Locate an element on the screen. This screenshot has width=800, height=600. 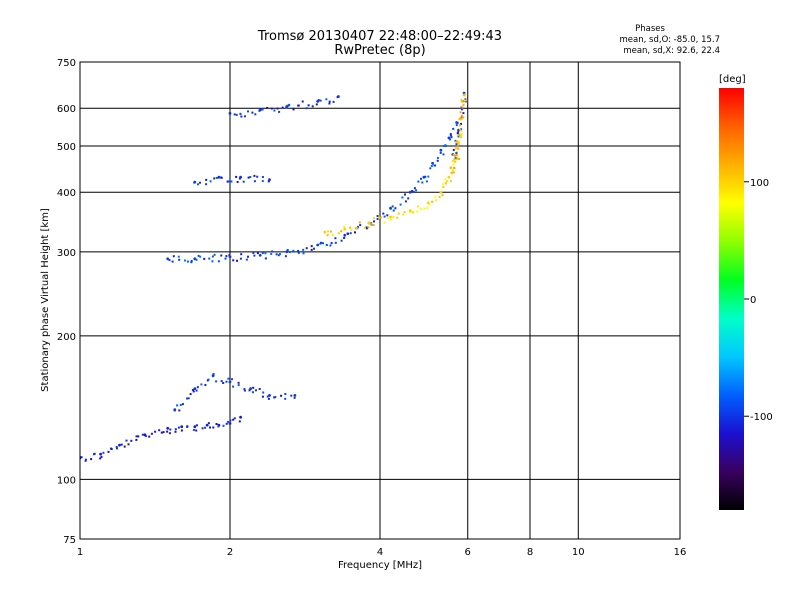
x-tick-label: 10 is located at coordinates (578, 552).